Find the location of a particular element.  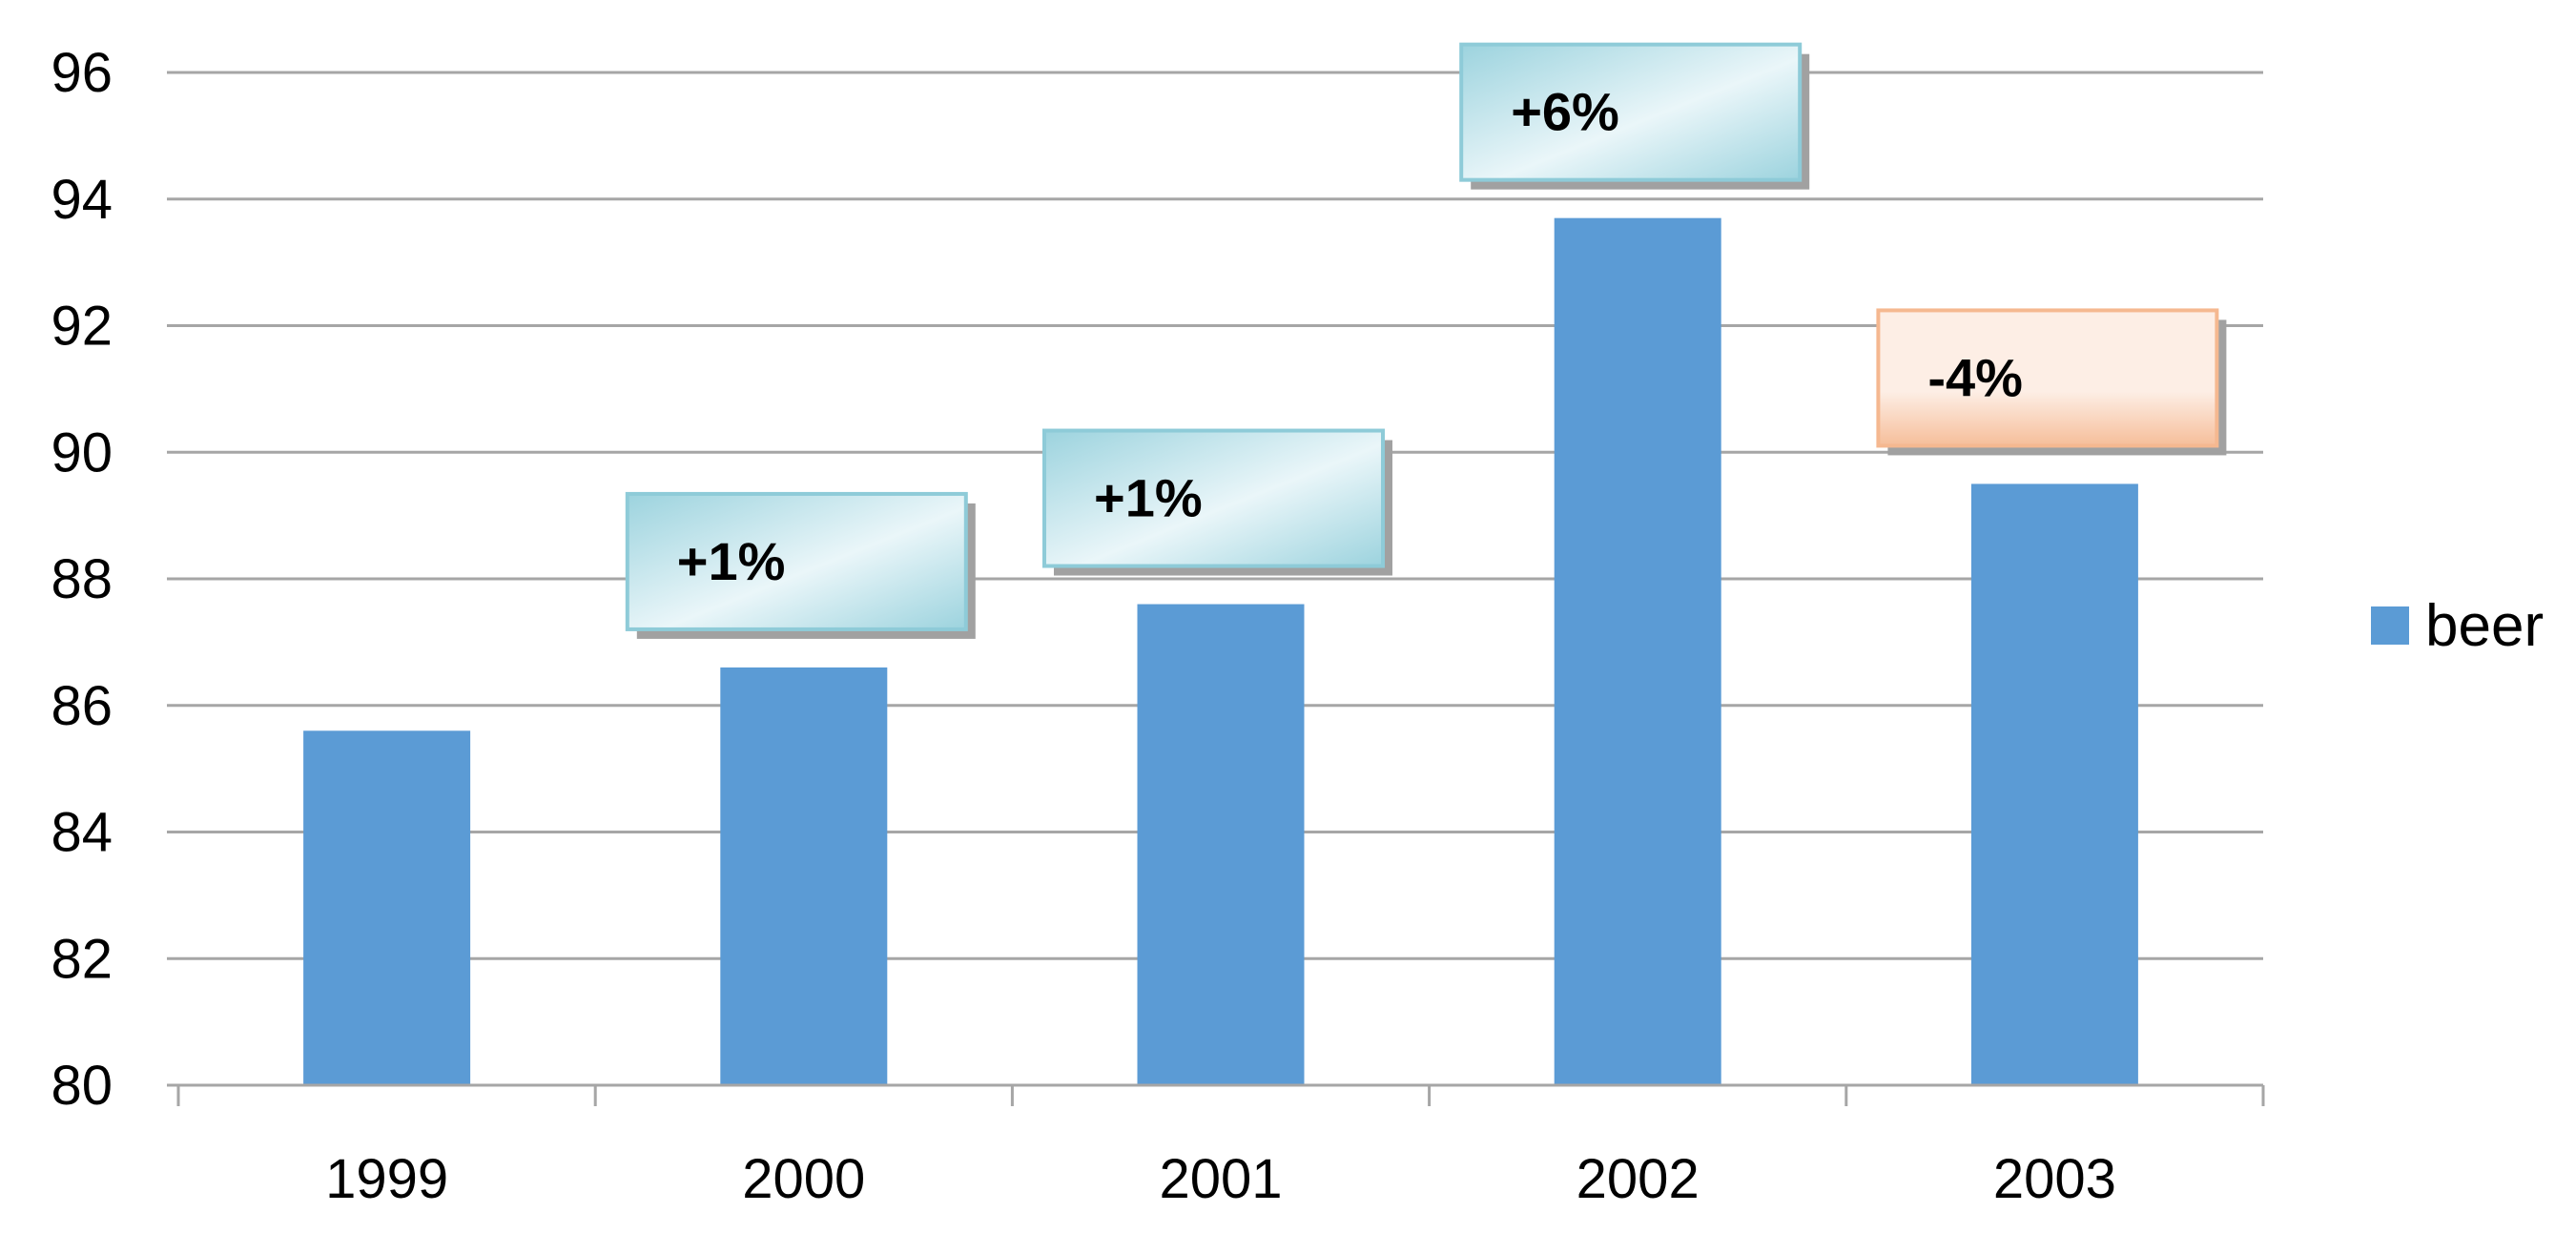

y-tick-label-90: 90 is located at coordinates (82, 452).